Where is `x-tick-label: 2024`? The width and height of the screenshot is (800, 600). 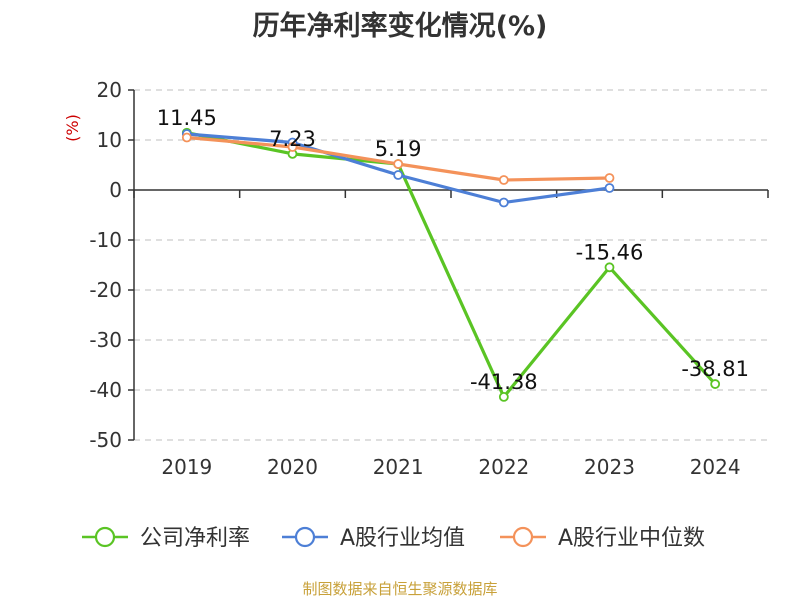 x-tick-label: 2024 is located at coordinates (715, 467).